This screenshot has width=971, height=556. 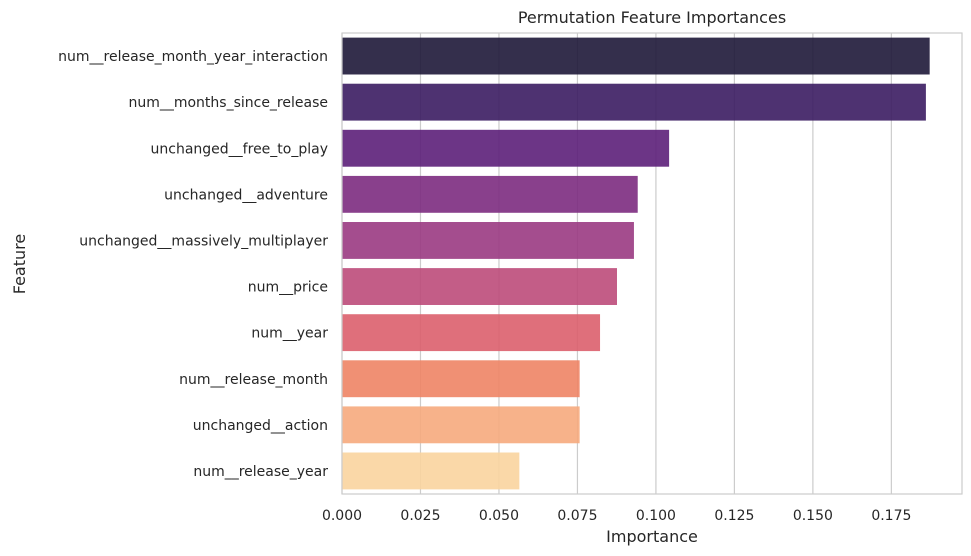 I want to click on x-tick-label: 0.050, so click(x=499, y=516).